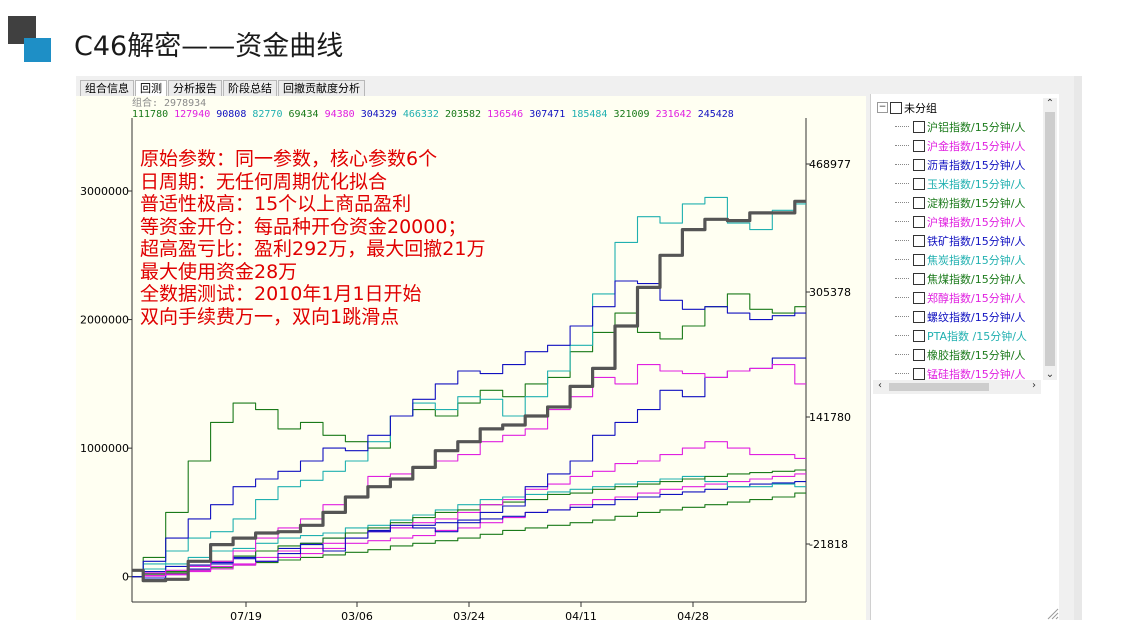 The height and width of the screenshot is (630, 1130). Describe the element at coordinates (976, 222) in the screenshot. I see `tree-item-label: 沪镍指数/15分钟/人` at that location.